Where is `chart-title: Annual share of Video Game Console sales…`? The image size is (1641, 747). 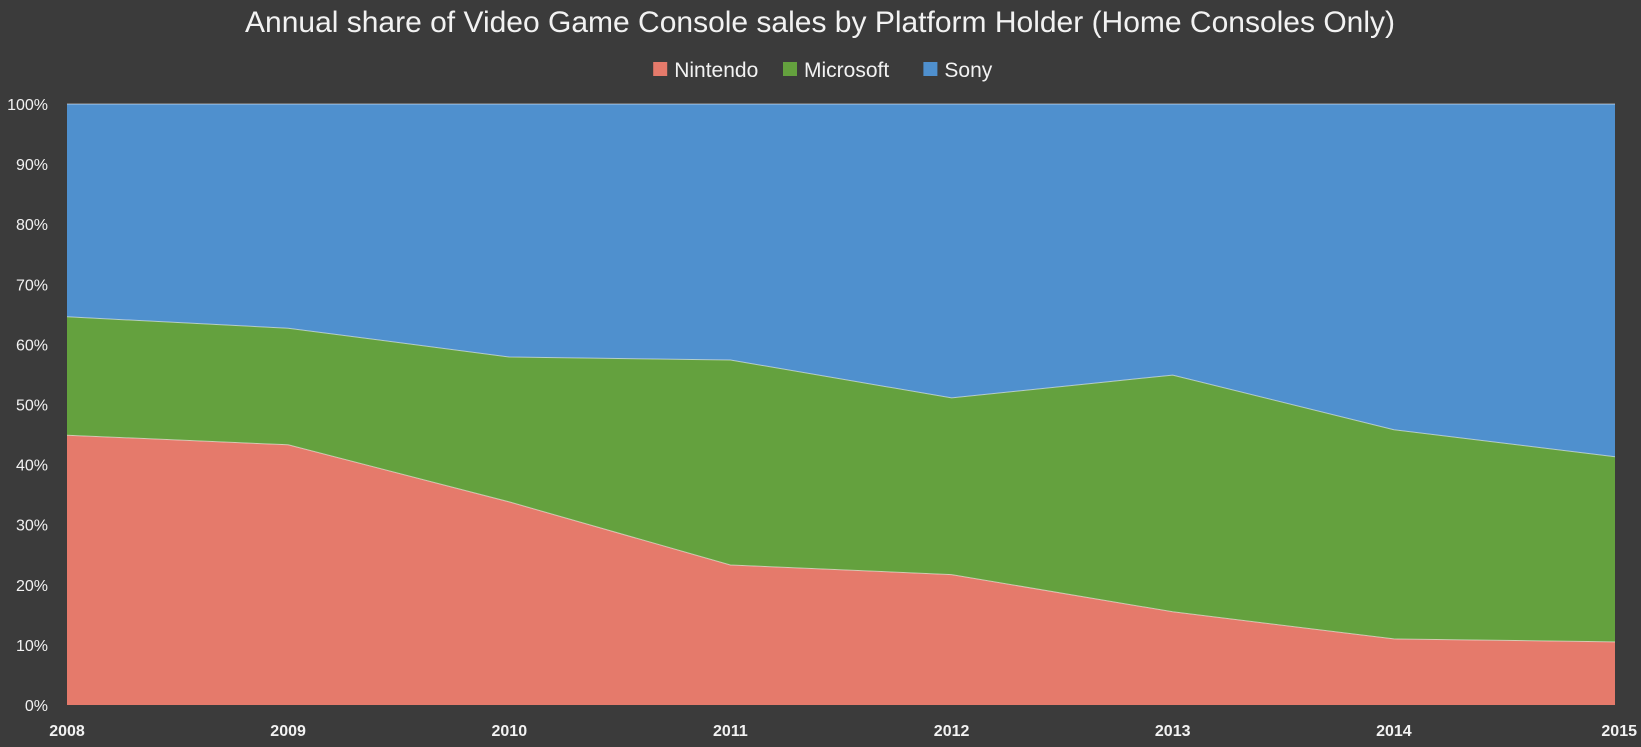
chart-title: Annual share of Video Game Console sales… is located at coordinates (820, 22).